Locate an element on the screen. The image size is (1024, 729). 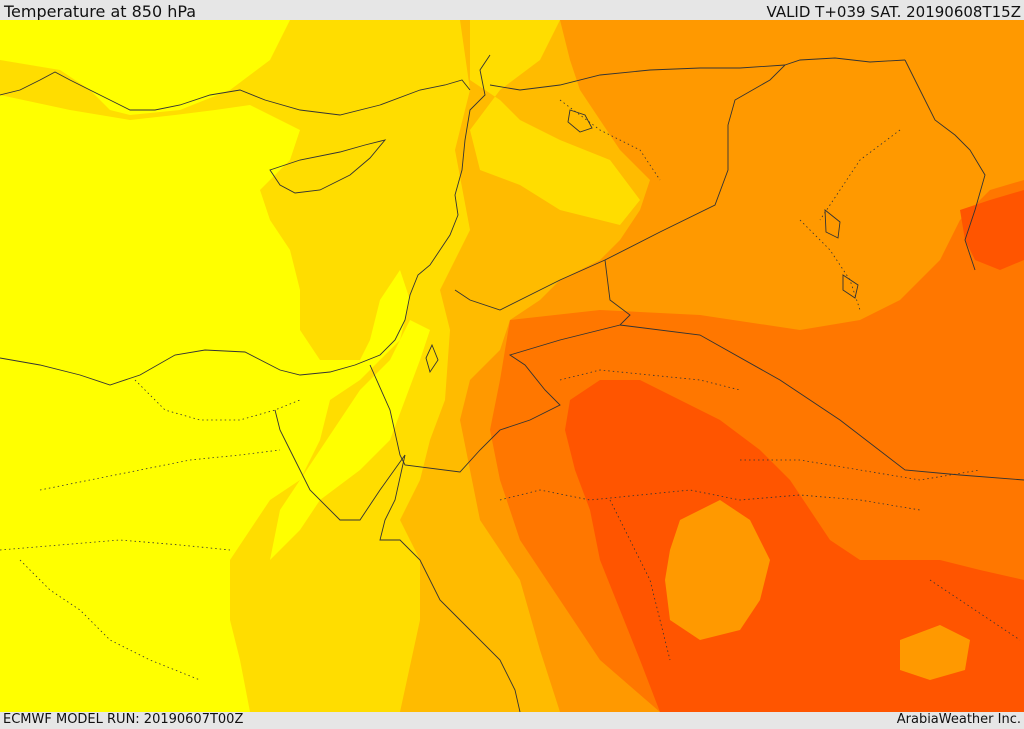
valid-time: VALID T+039 SAT. 20190608T15Z is located at coordinates (893, 12).